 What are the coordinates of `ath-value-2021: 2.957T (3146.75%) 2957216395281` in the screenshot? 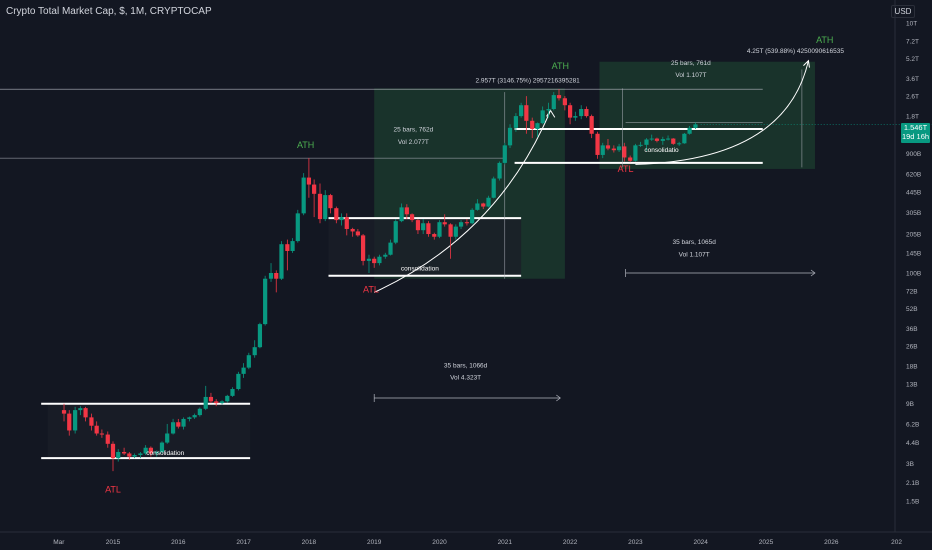 It's located at (527, 80).